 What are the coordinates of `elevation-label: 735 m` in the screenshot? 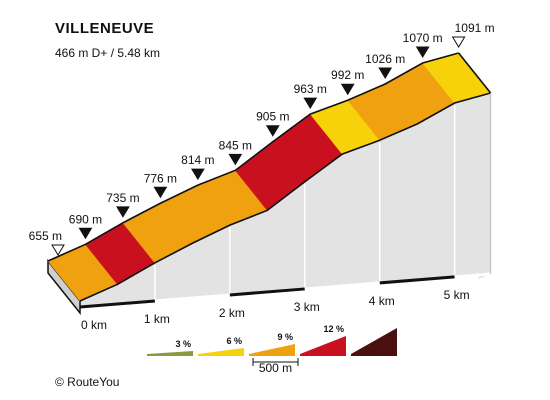 It's located at (122, 198).